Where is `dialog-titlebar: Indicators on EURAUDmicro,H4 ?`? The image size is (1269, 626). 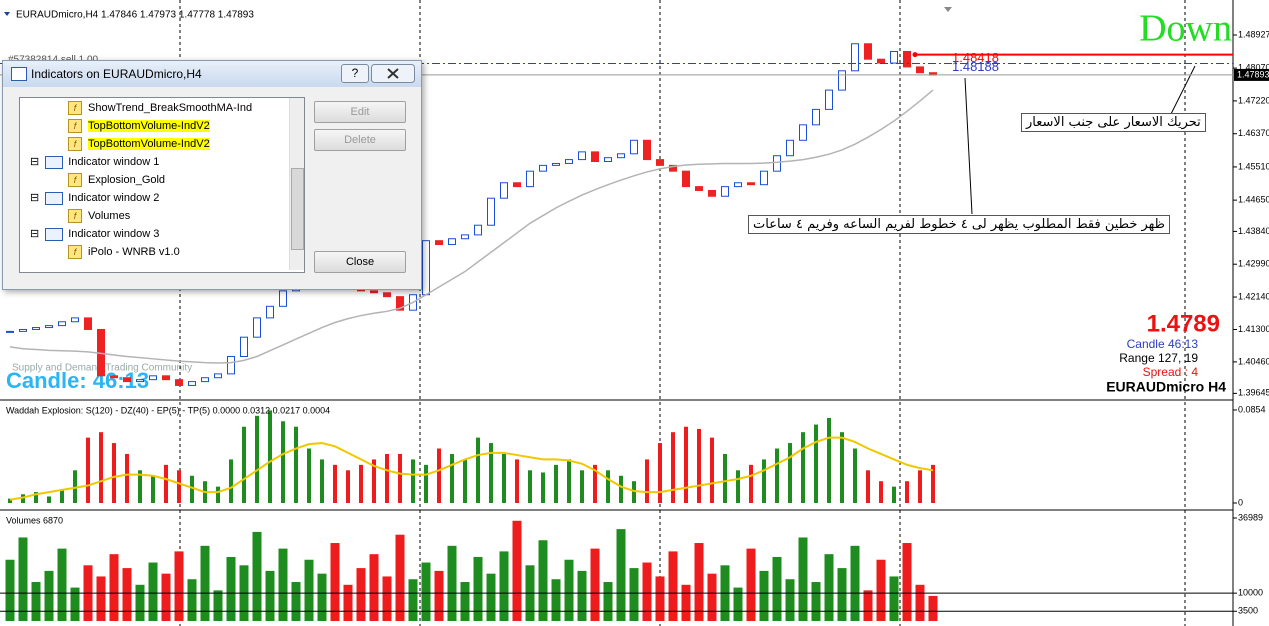 dialog-titlebar: Indicators on EURAUDmicro,H4 ? is located at coordinates (212, 74).